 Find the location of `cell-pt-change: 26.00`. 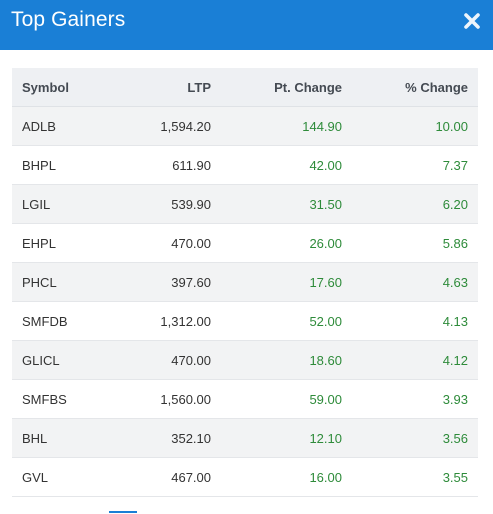

cell-pt-change: 26.00 is located at coordinates (286, 243).